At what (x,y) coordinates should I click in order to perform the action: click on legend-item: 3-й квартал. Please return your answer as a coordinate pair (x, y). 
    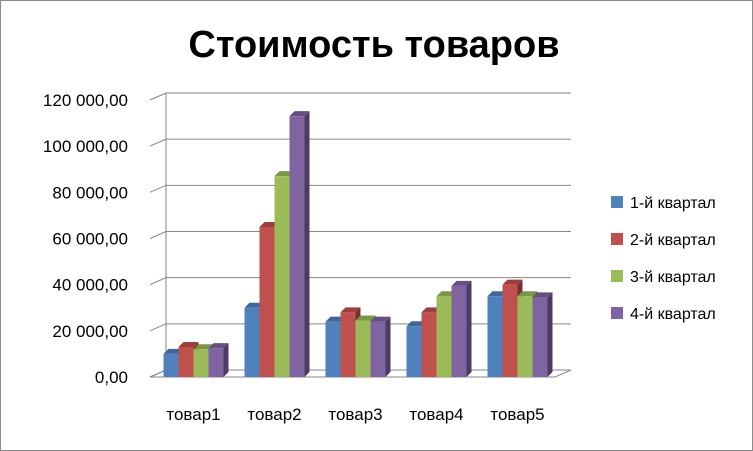
    Looking at the image, I should click on (663, 277).